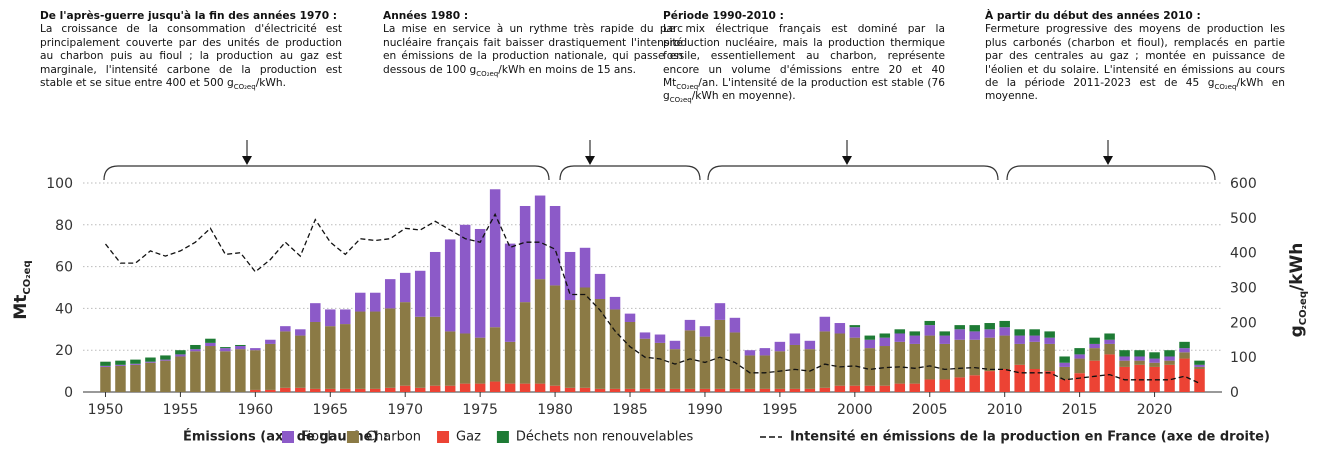 Image resolution: width=1317 pixels, height=475 pixels. What do you see at coordinates (1243, 254) in the screenshot?
I see `y2-tick-label: 400` at bounding box center [1243, 254].